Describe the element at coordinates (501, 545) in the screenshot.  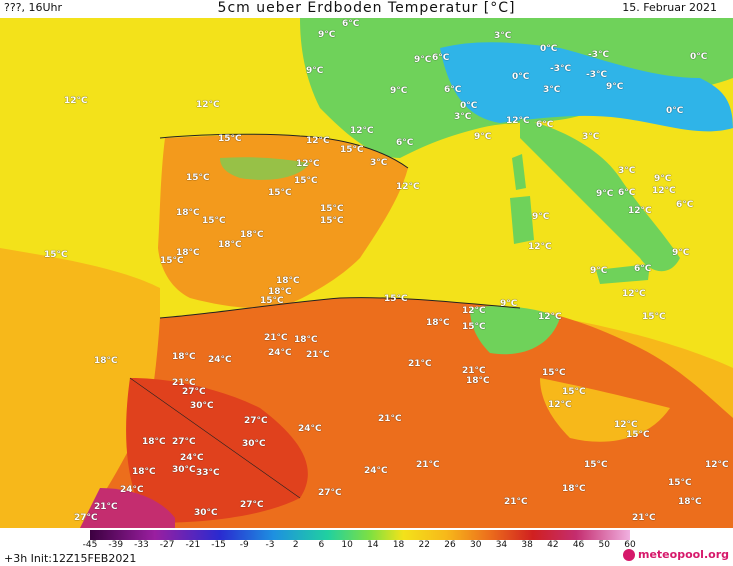
I see `scale-tick: 34` at that location.